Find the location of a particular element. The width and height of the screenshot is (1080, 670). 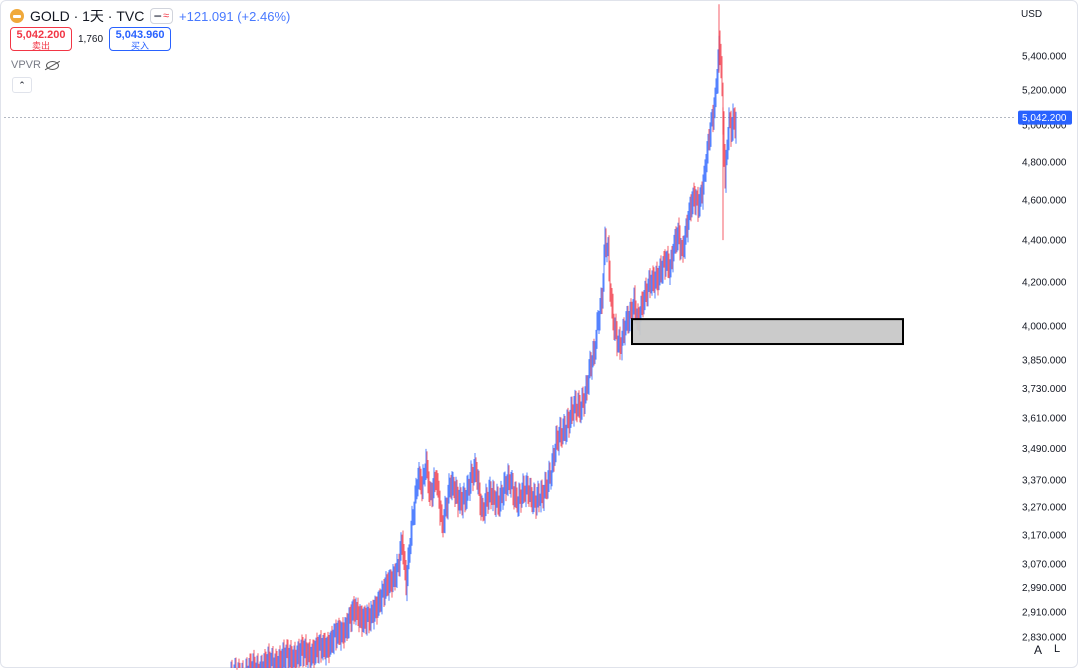

y-tick-label: 2,830.000 is located at coordinates (1044, 638).